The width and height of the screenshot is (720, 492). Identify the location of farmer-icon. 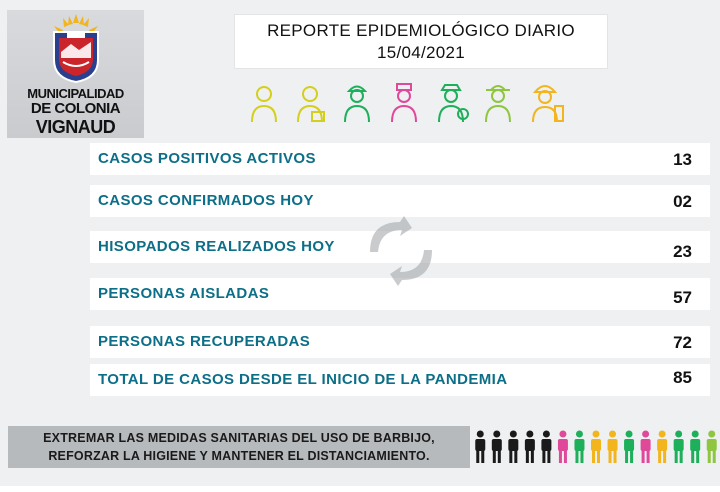
(498, 104).